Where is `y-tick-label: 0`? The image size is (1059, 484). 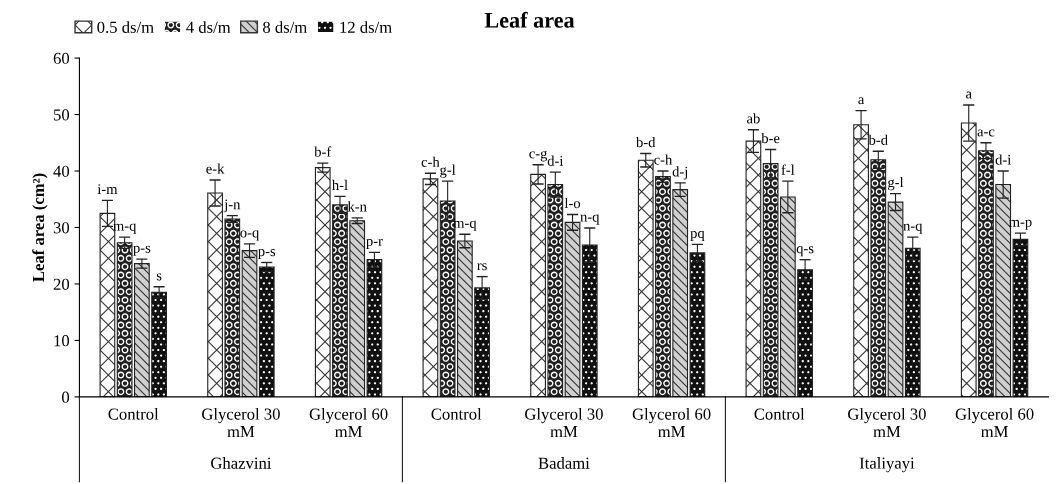
y-tick-label: 0 is located at coordinates (66, 397).